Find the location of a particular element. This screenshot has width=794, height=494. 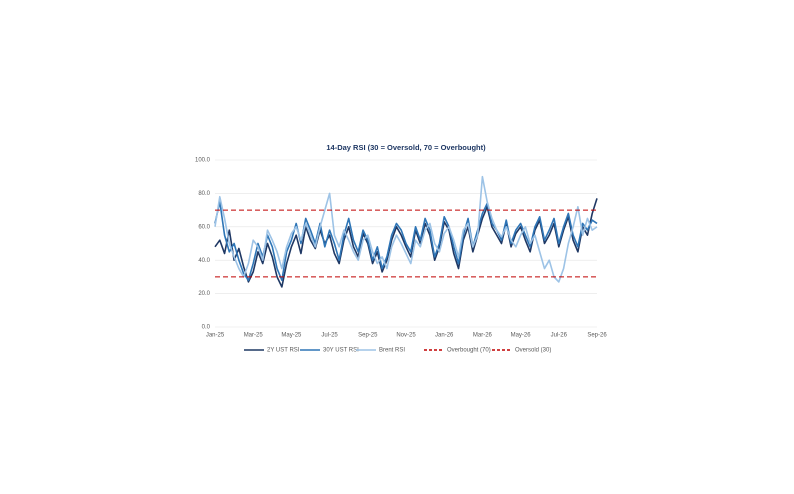

legend-label: Brent RSI is located at coordinates (392, 351).